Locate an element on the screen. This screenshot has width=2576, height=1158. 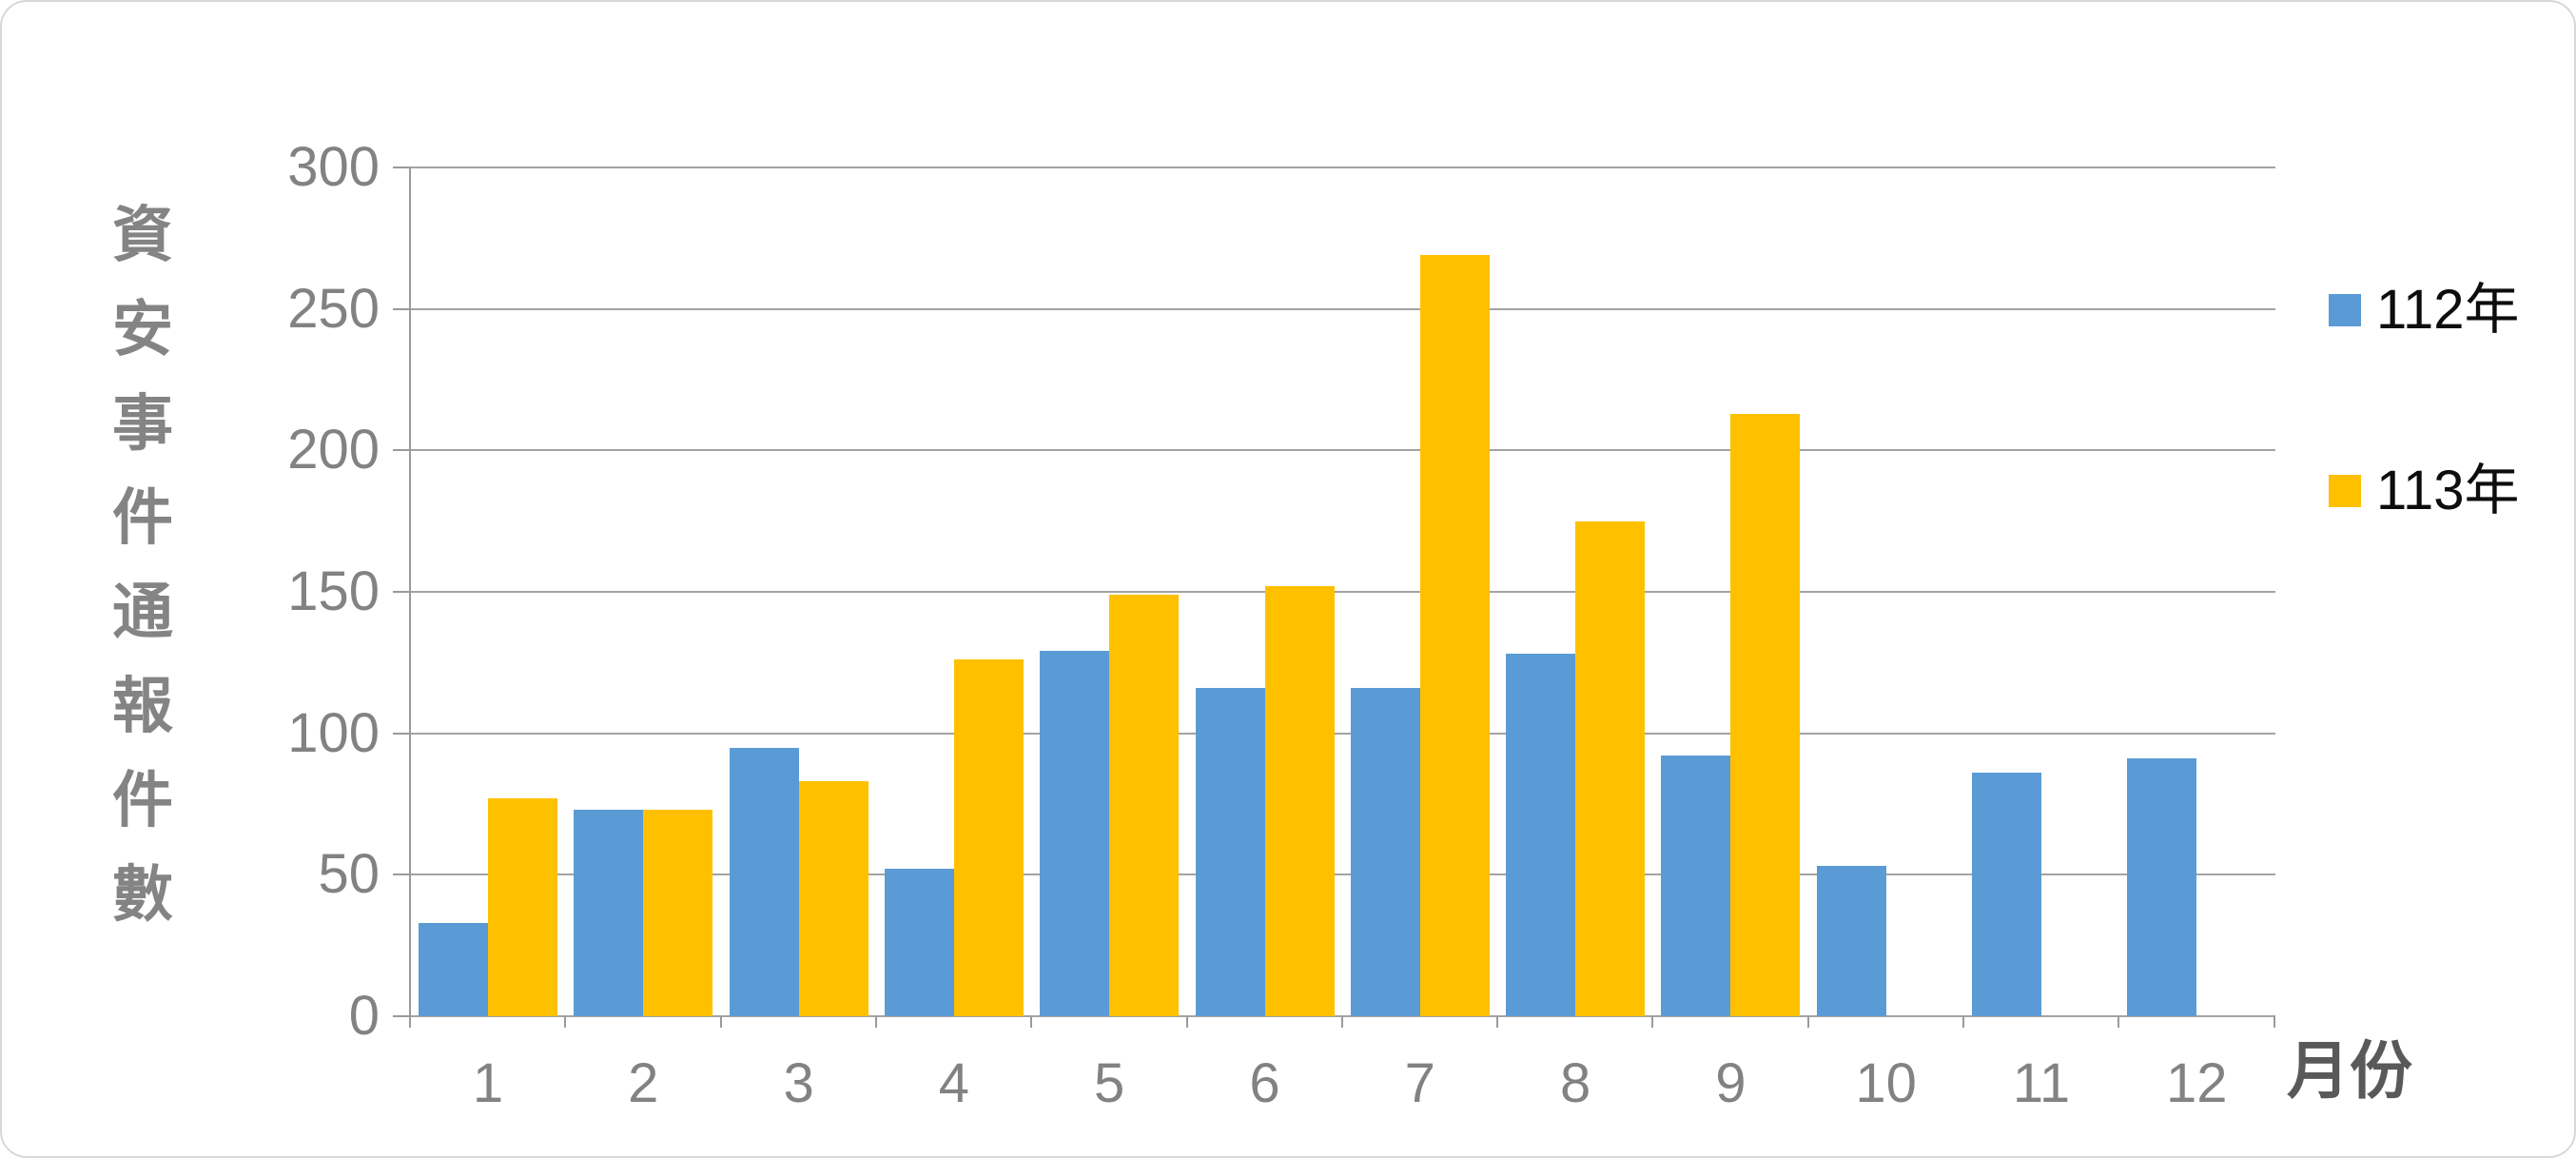
y-axis-title-char: 報 is located at coordinates (142, 706).